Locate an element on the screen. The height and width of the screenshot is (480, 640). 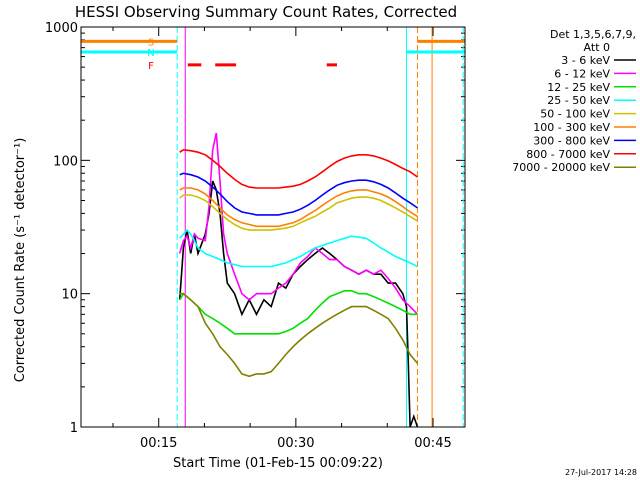
y-tick-label: 100 is located at coordinates (65, 161).